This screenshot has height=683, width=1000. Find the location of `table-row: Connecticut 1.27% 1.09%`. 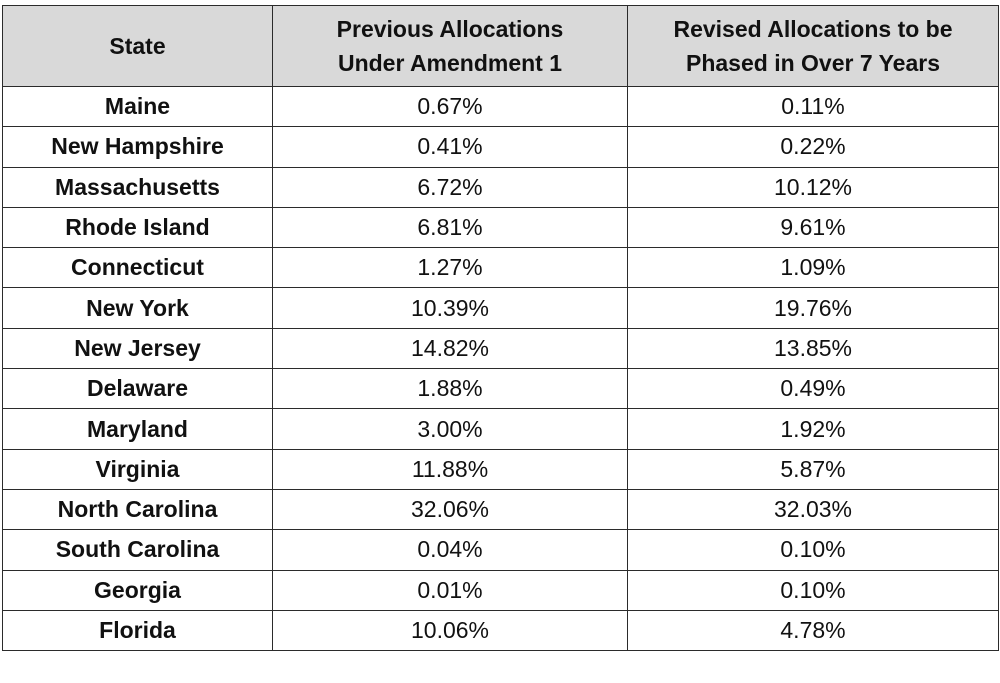

table-row: Connecticut 1.27% 1.09% is located at coordinates (500, 268).